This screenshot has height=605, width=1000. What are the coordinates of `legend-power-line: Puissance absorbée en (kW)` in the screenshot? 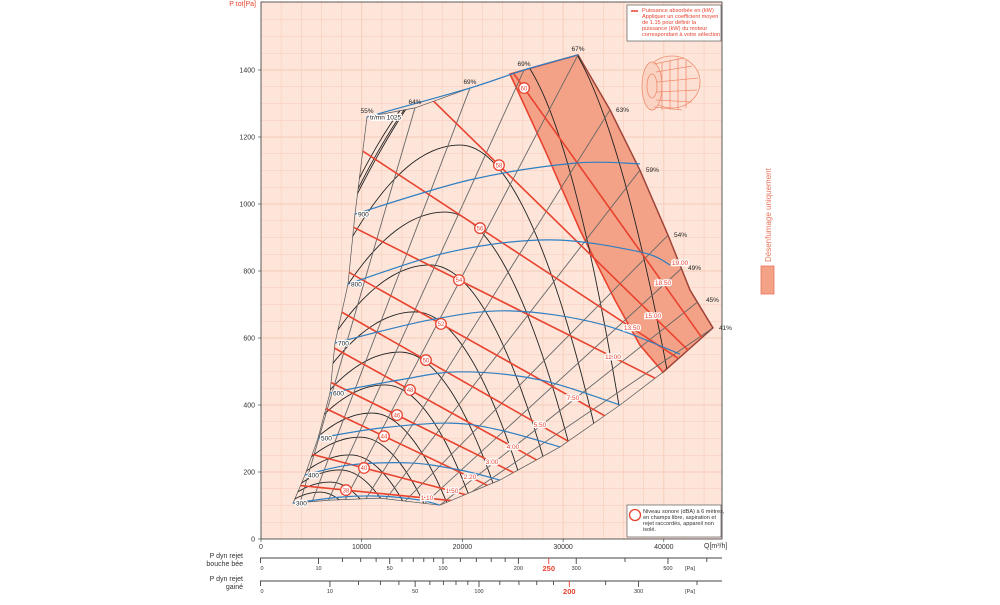 It's located at (678, 11).